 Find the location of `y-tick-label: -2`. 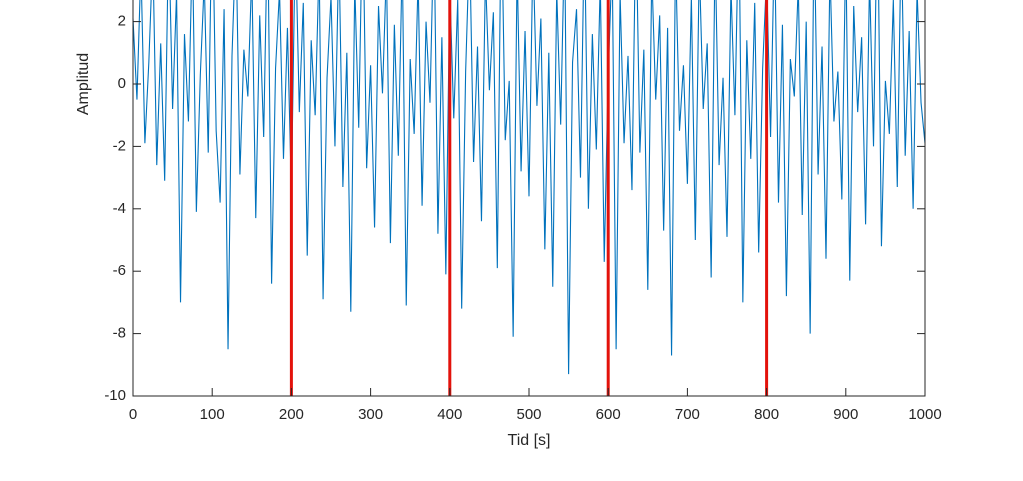

y-tick-label: -2 is located at coordinates (119, 145).